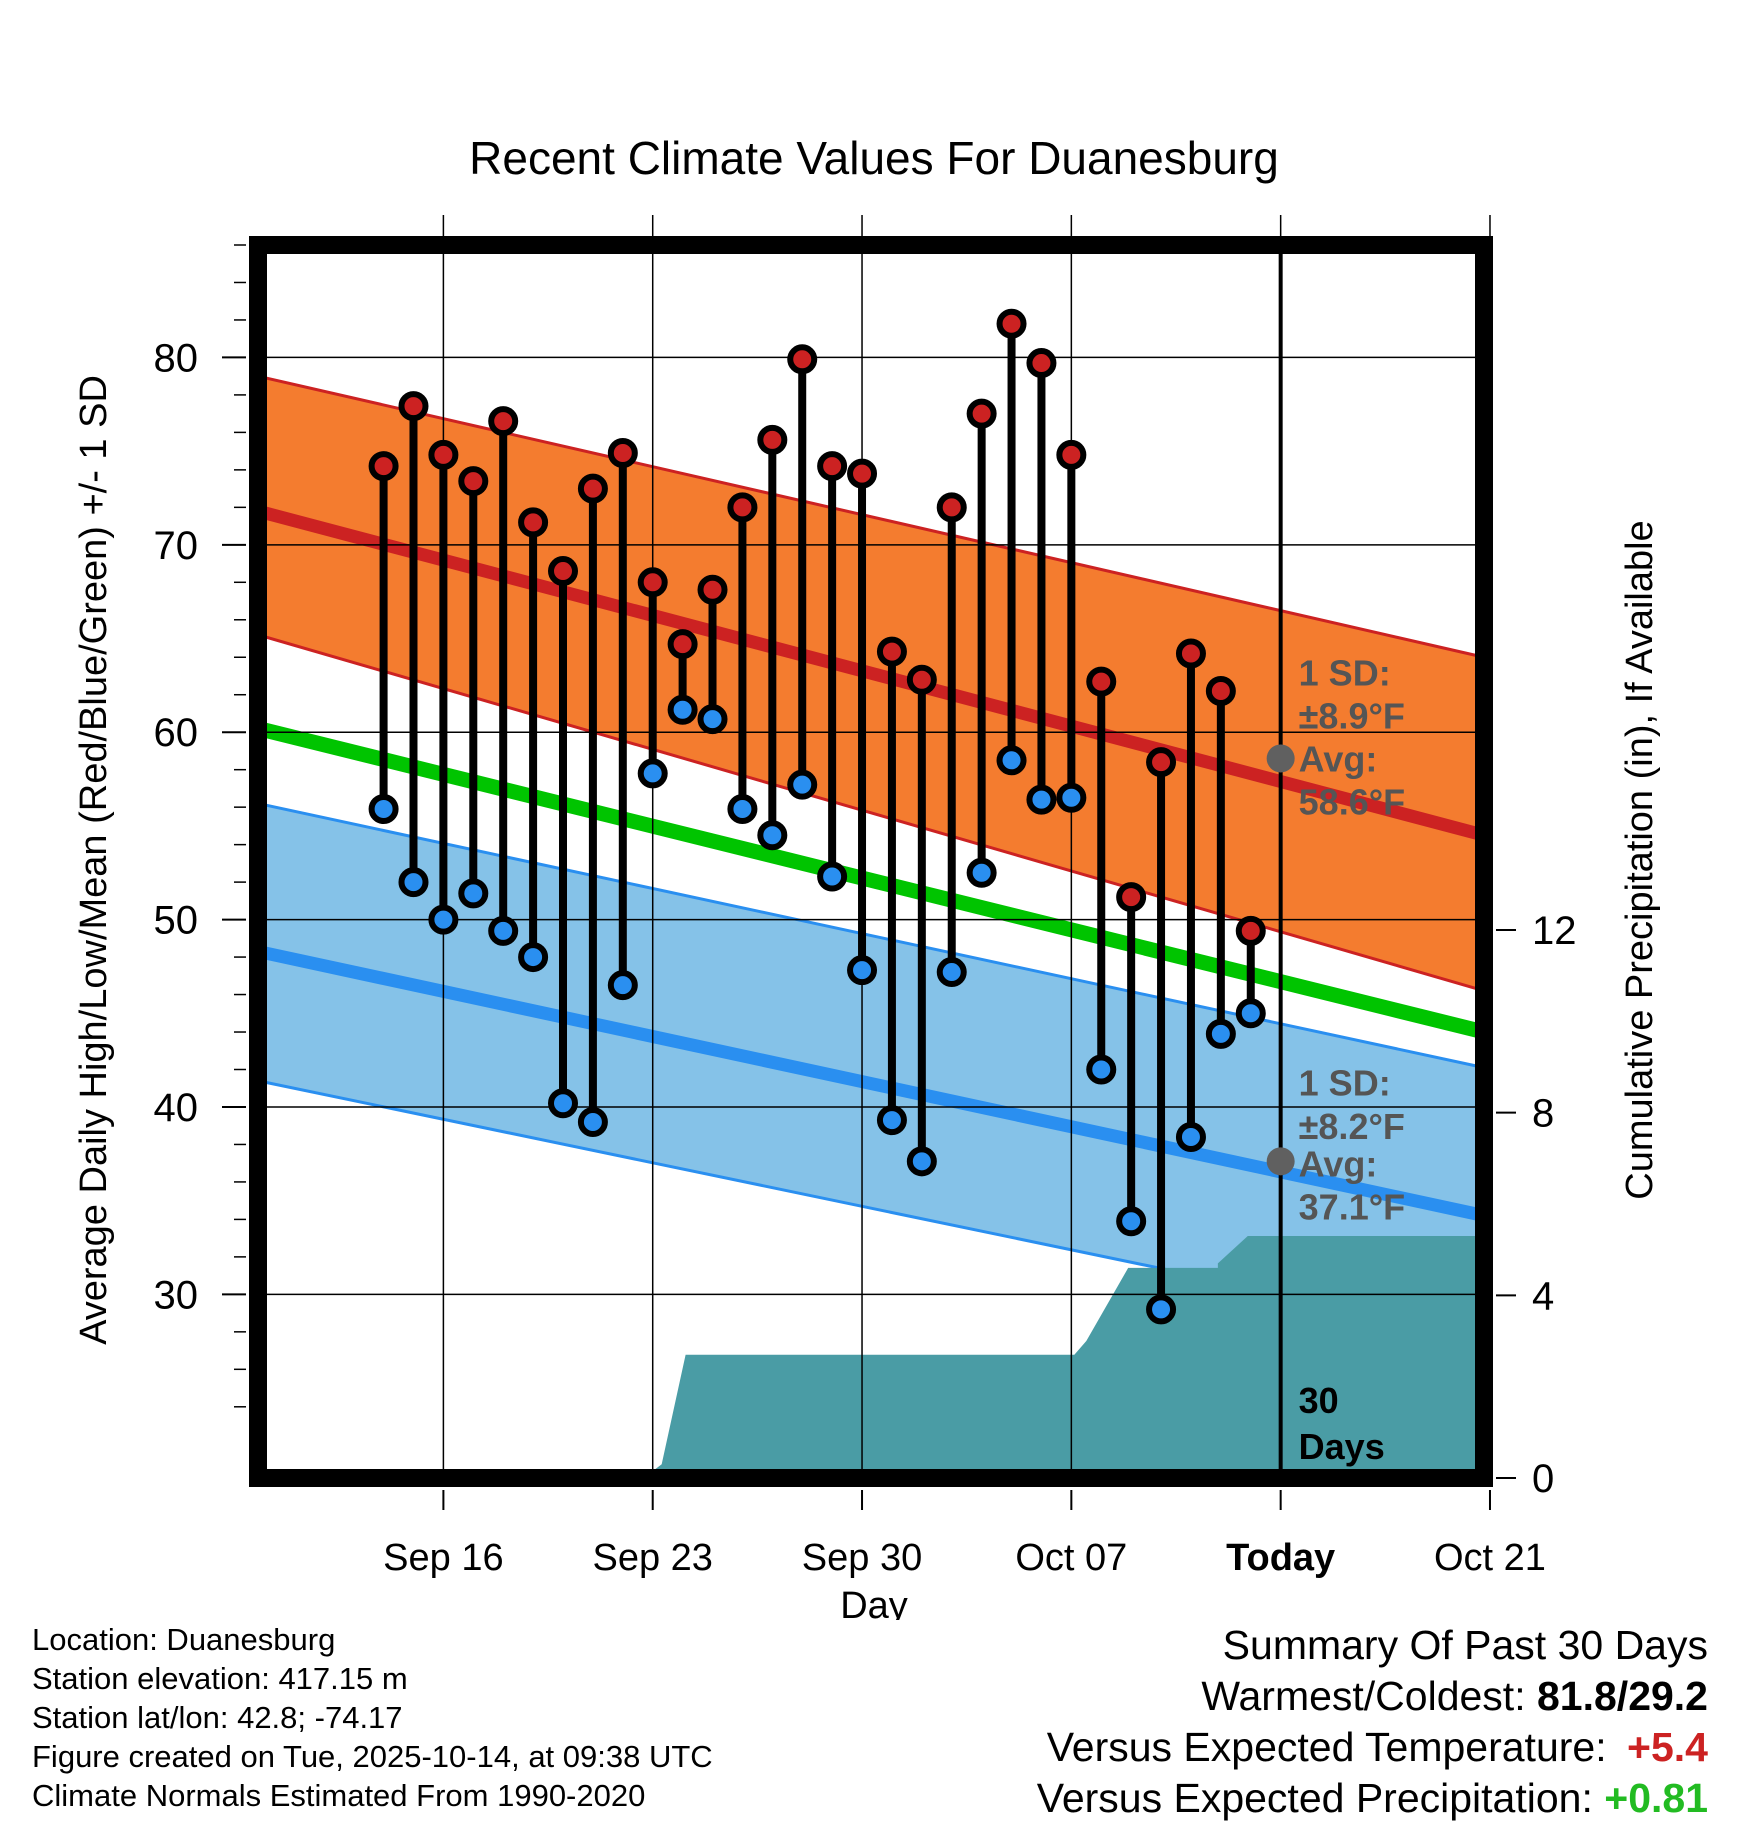 Image resolution: width=1748 pixels, height=1828 pixels. I want to click on temp-label: Versus Expected Temperature:, so click(1326, 1747).